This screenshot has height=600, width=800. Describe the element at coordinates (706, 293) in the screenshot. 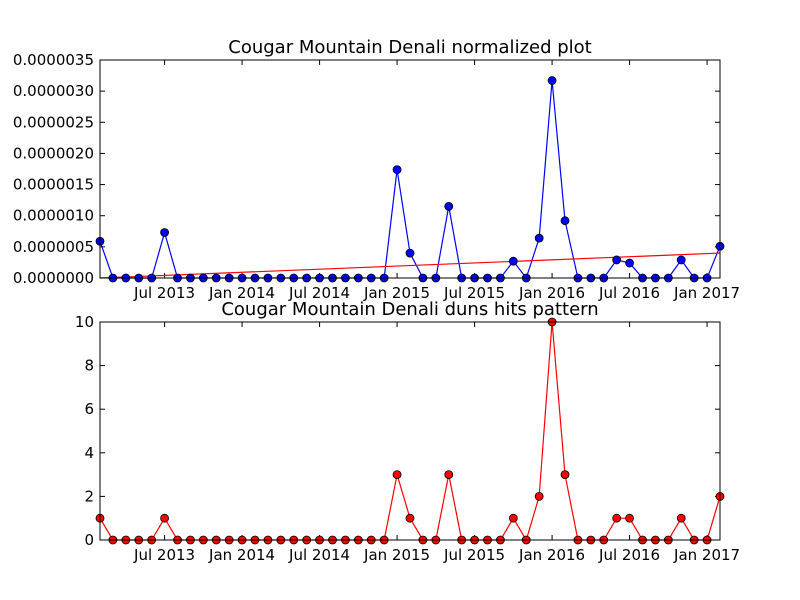

I see `top-x-tick-label: Jan 2017` at that location.